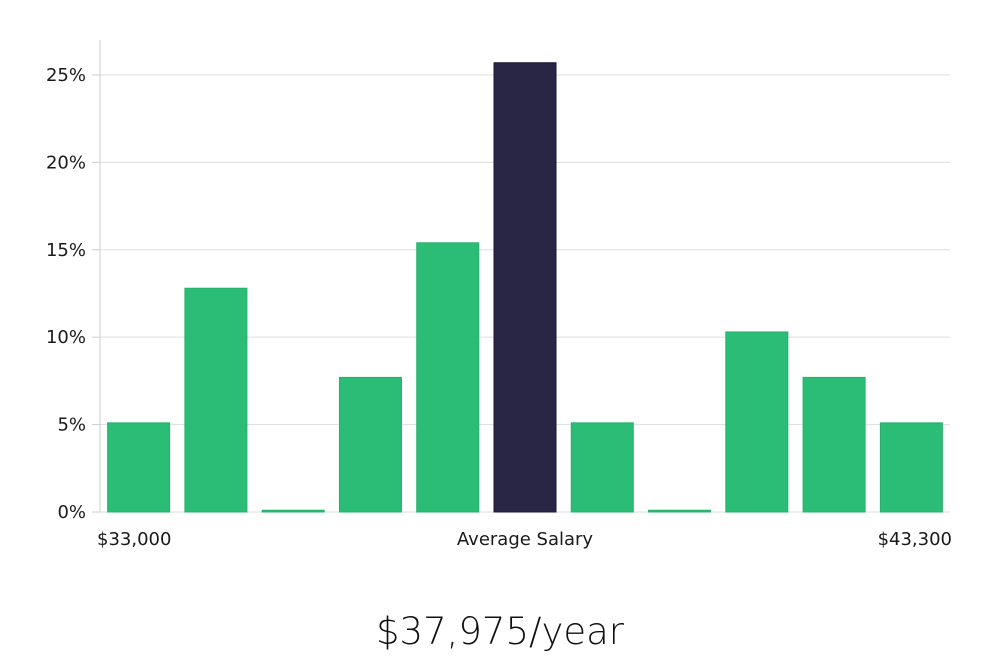  What do you see at coordinates (66, 162) in the screenshot?
I see `y-tick-label: 20%` at bounding box center [66, 162].